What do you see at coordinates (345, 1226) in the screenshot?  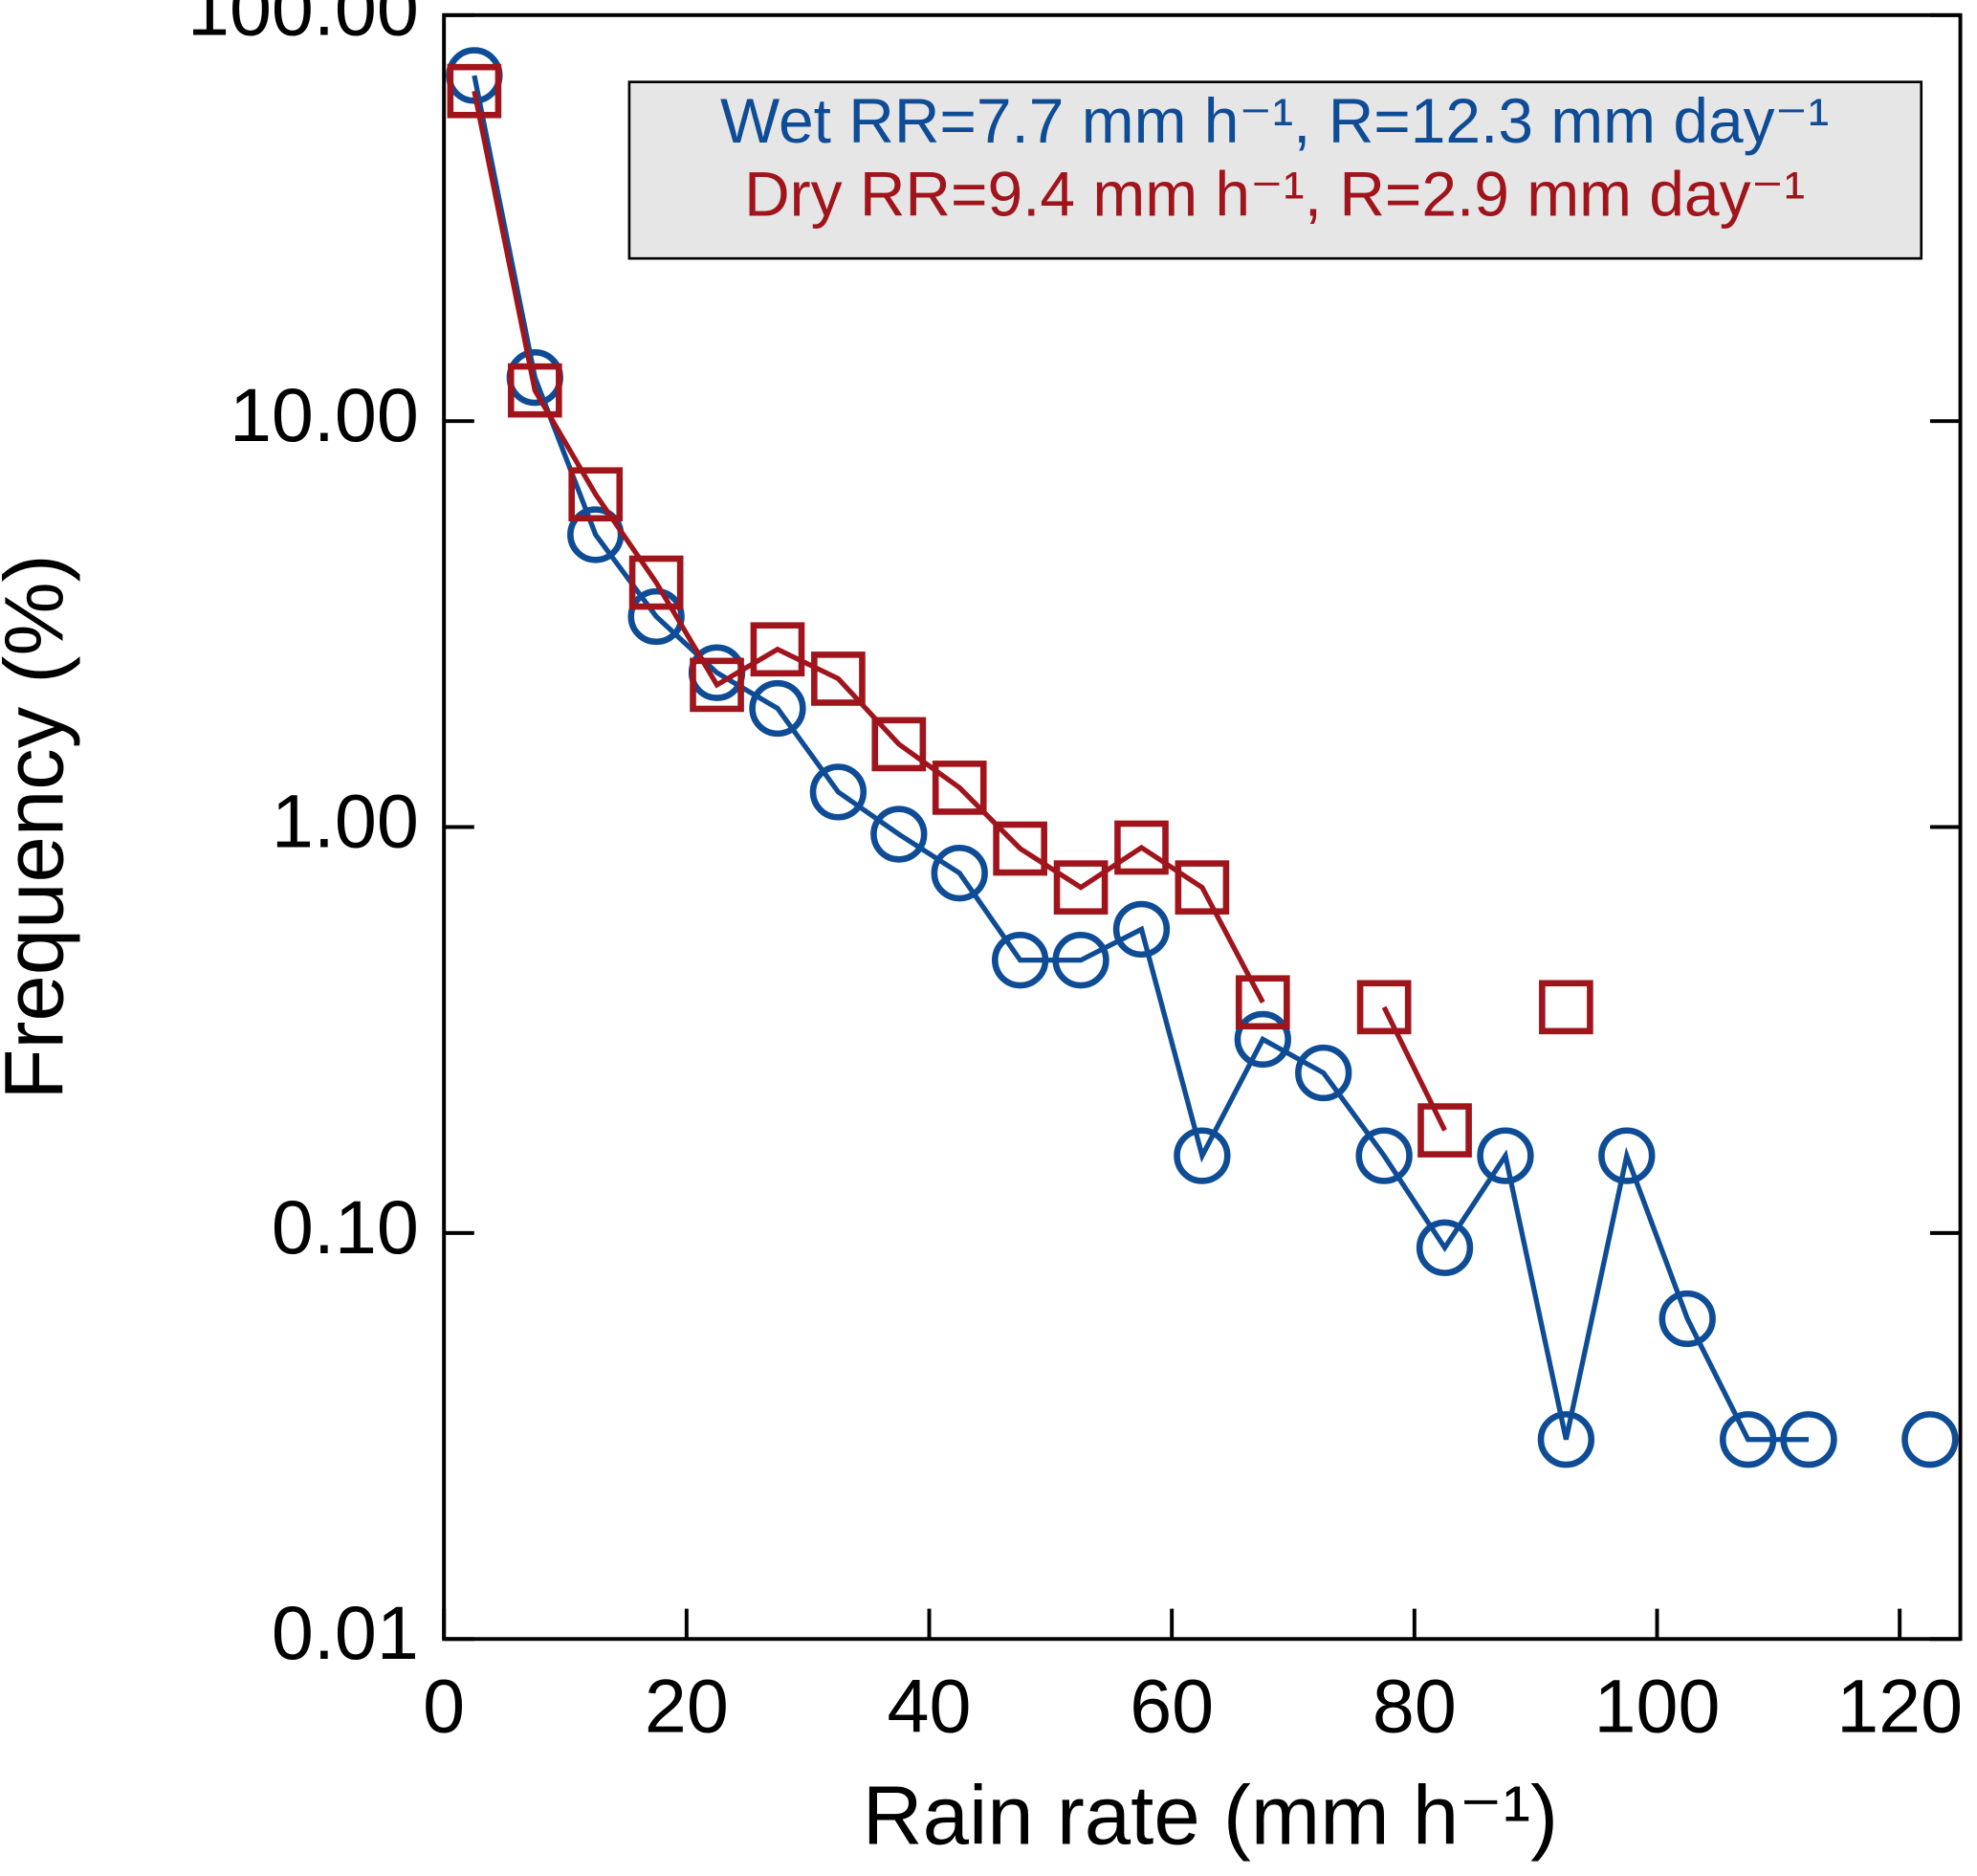 I see `y-tick-label: 0.10` at bounding box center [345, 1226].